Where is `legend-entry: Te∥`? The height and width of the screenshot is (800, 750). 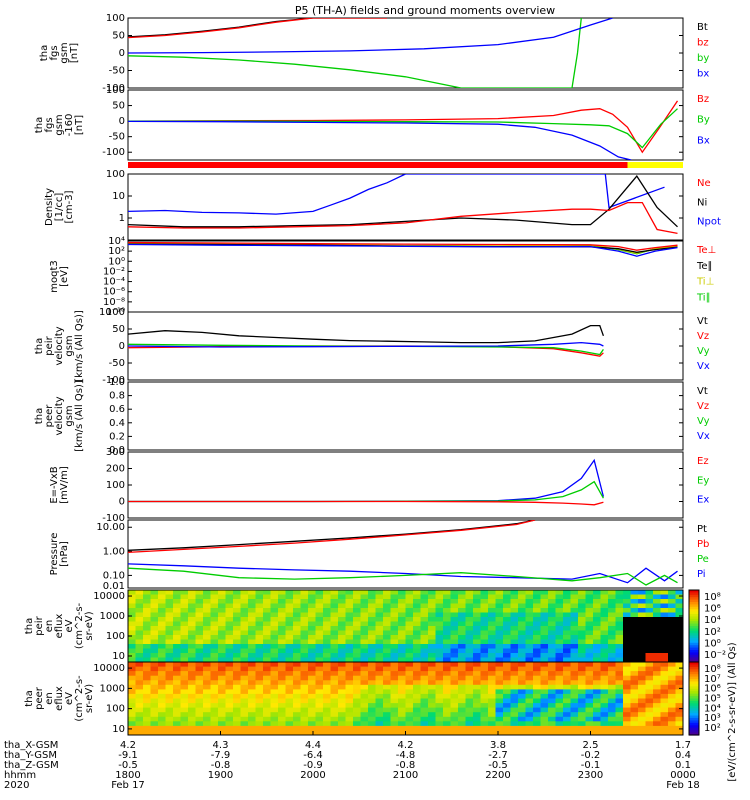 legend-entry: Te∥ is located at coordinates (704, 266).